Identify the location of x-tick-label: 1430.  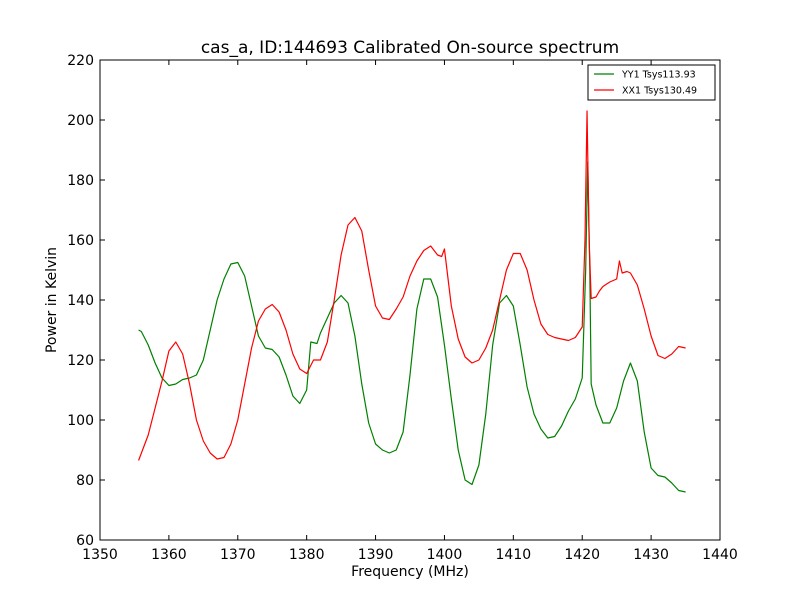
(651, 555).